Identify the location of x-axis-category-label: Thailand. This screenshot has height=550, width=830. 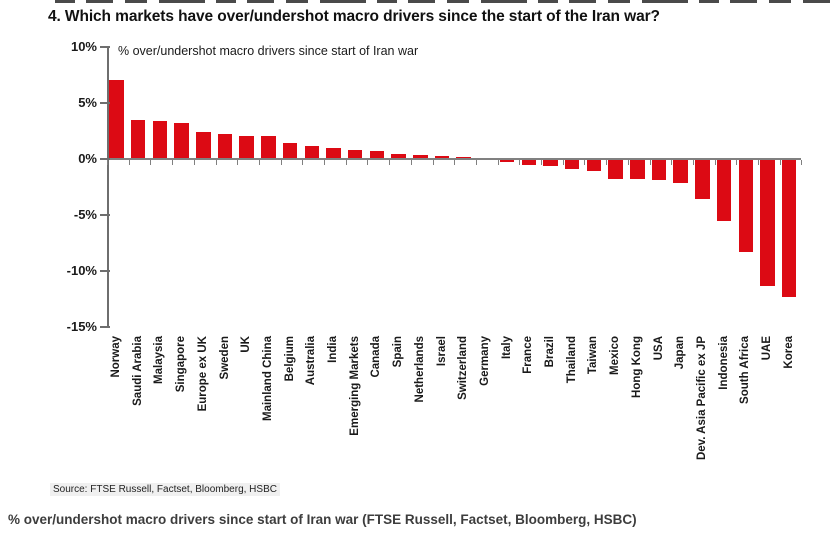
(571, 360).